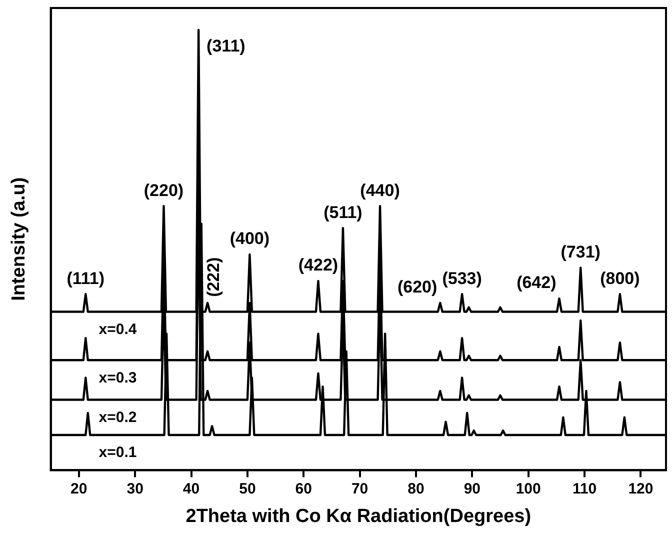 Image resolution: width=672 pixels, height=536 pixels. Describe the element at coordinates (472, 489) in the screenshot. I see `x-tick-label: 90` at that location.